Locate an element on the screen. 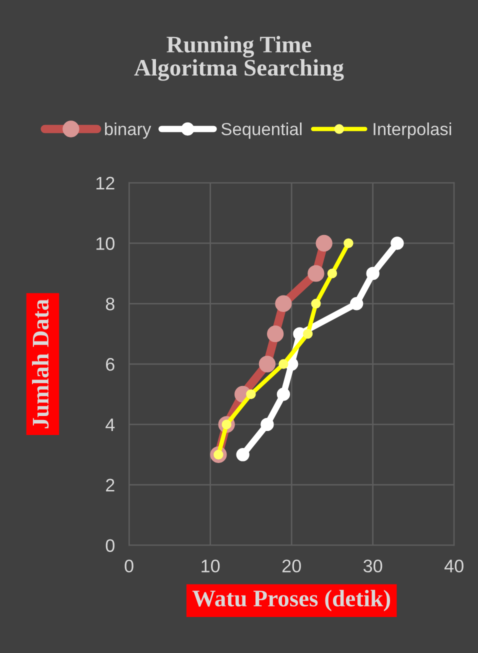 This screenshot has width=478, height=653. y-tick-label: 12 is located at coordinates (105, 183).